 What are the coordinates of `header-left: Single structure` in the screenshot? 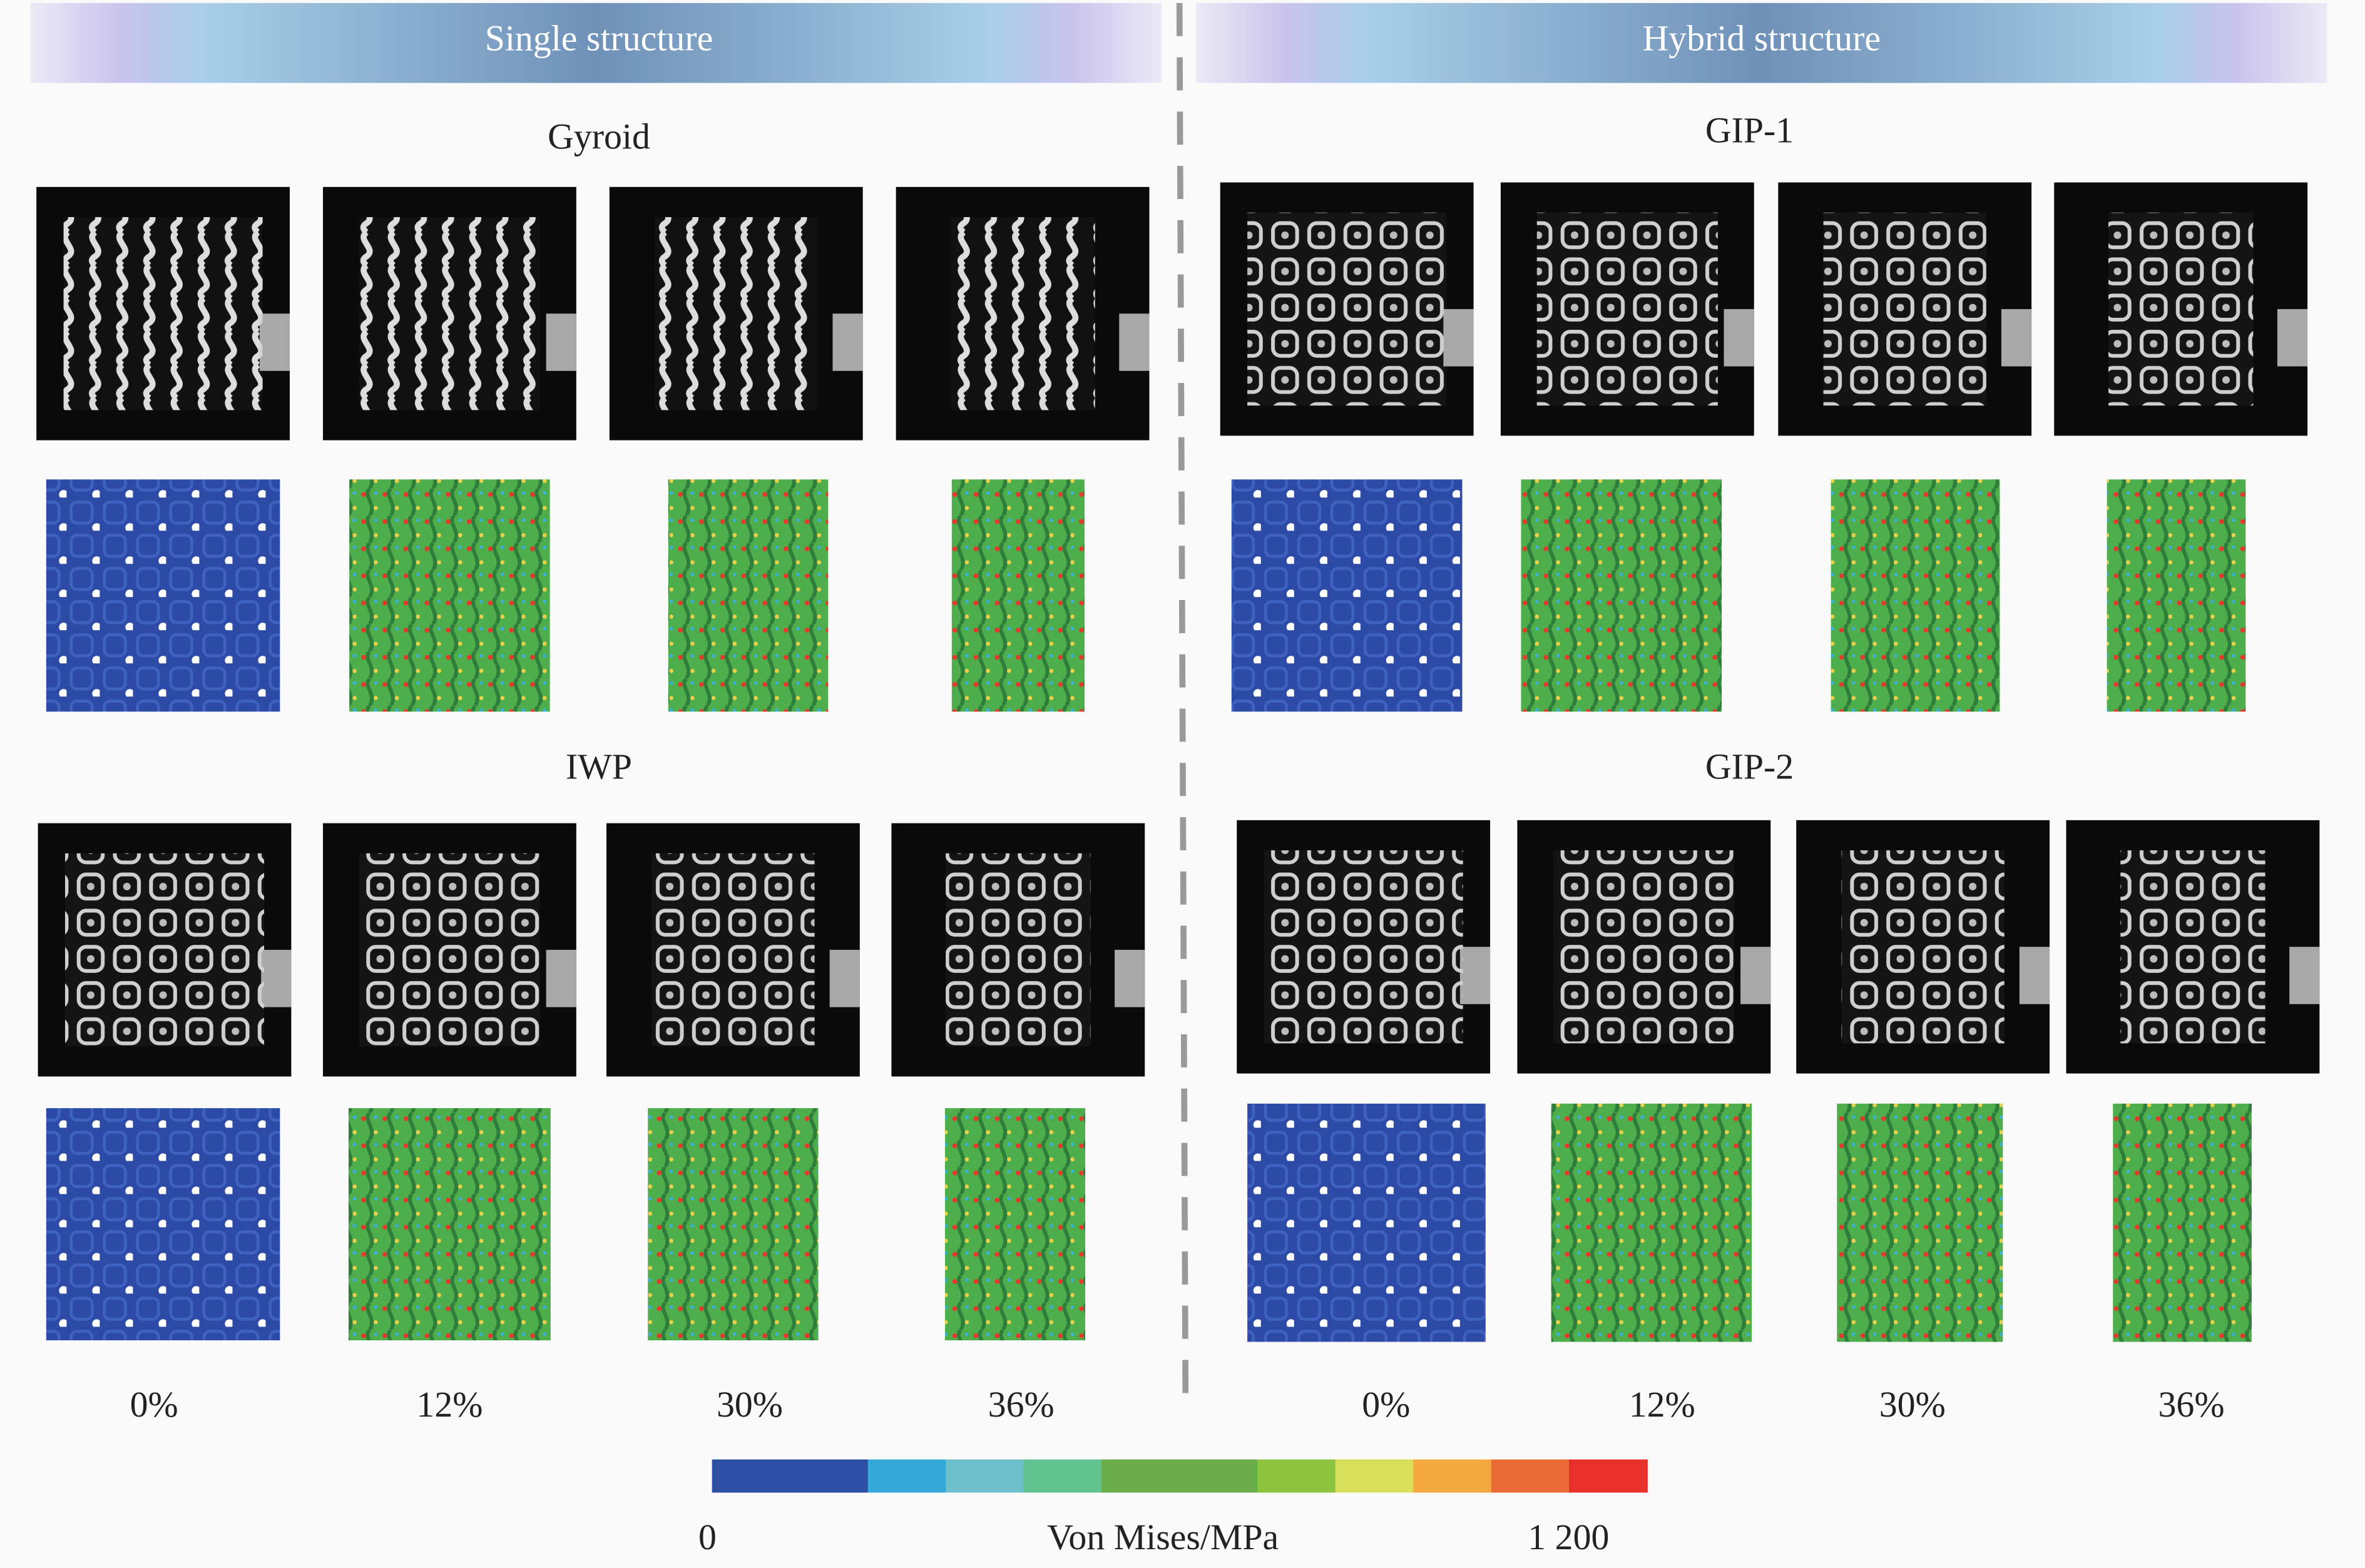 It's located at (599, 39).